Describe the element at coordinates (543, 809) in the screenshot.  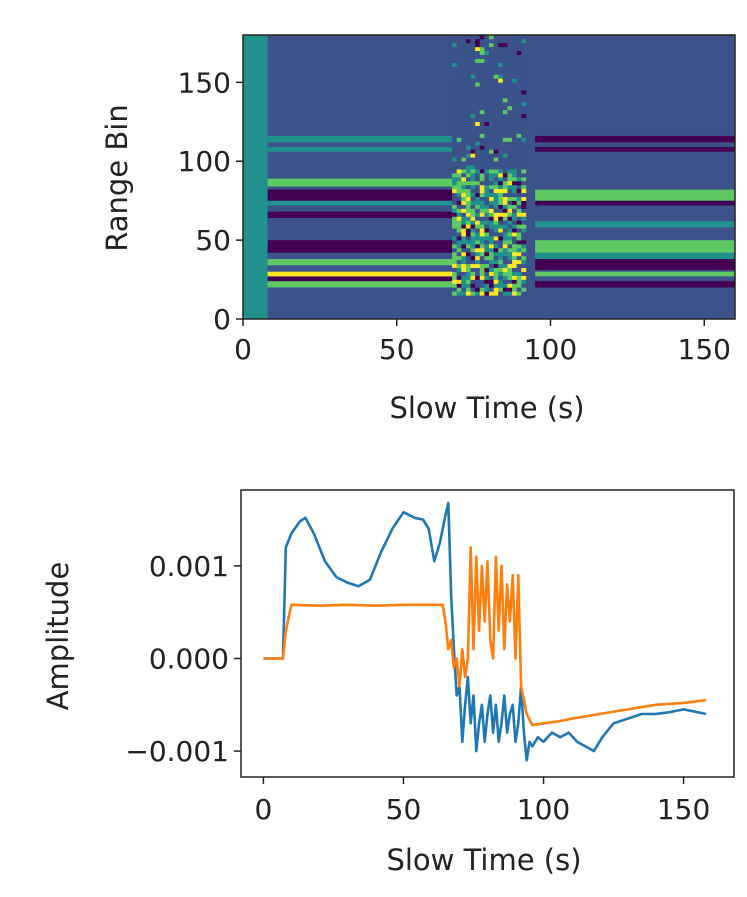
I see `line-x-tick-label: 100` at that location.